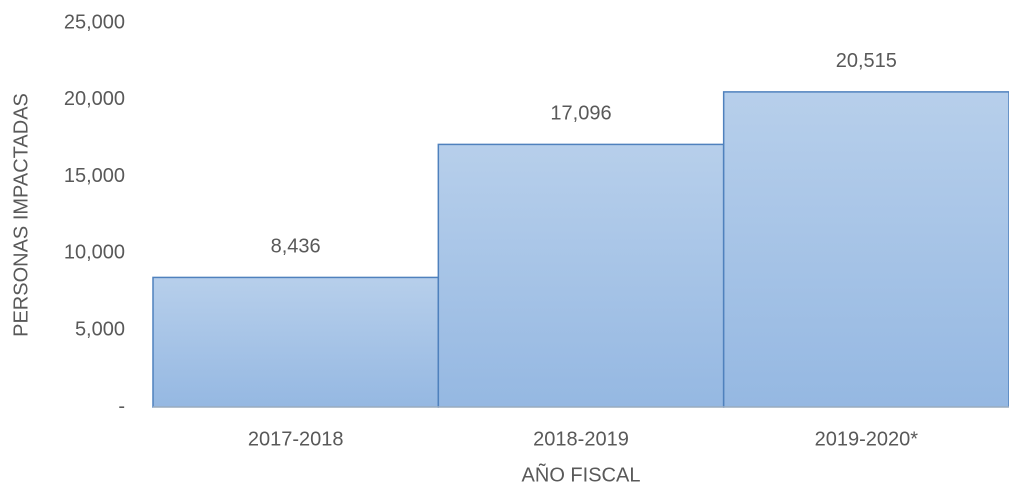 The height and width of the screenshot is (487, 1009). I want to click on y-axis-title: PERSONAS IMPACTADAS, so click(21, 215).